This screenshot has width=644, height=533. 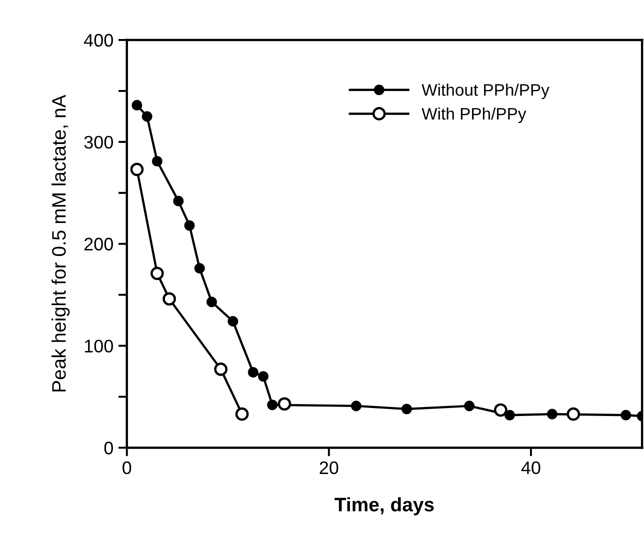 I want to click on y-tick-label: 0, so click(x=108, y=448).